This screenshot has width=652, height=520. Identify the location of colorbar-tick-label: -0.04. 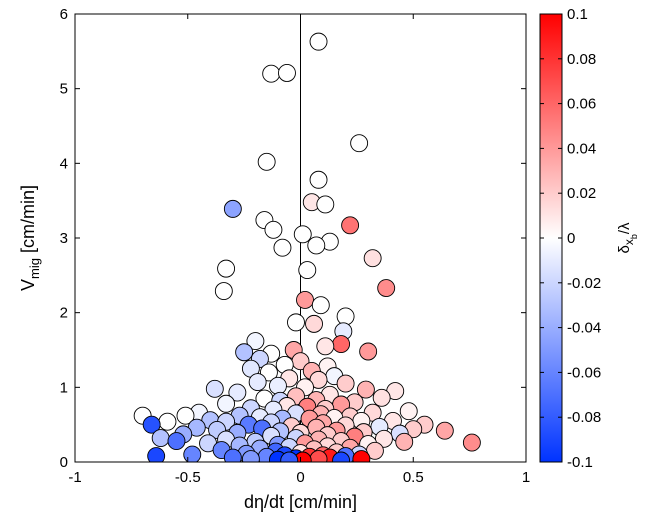
(584, 328).